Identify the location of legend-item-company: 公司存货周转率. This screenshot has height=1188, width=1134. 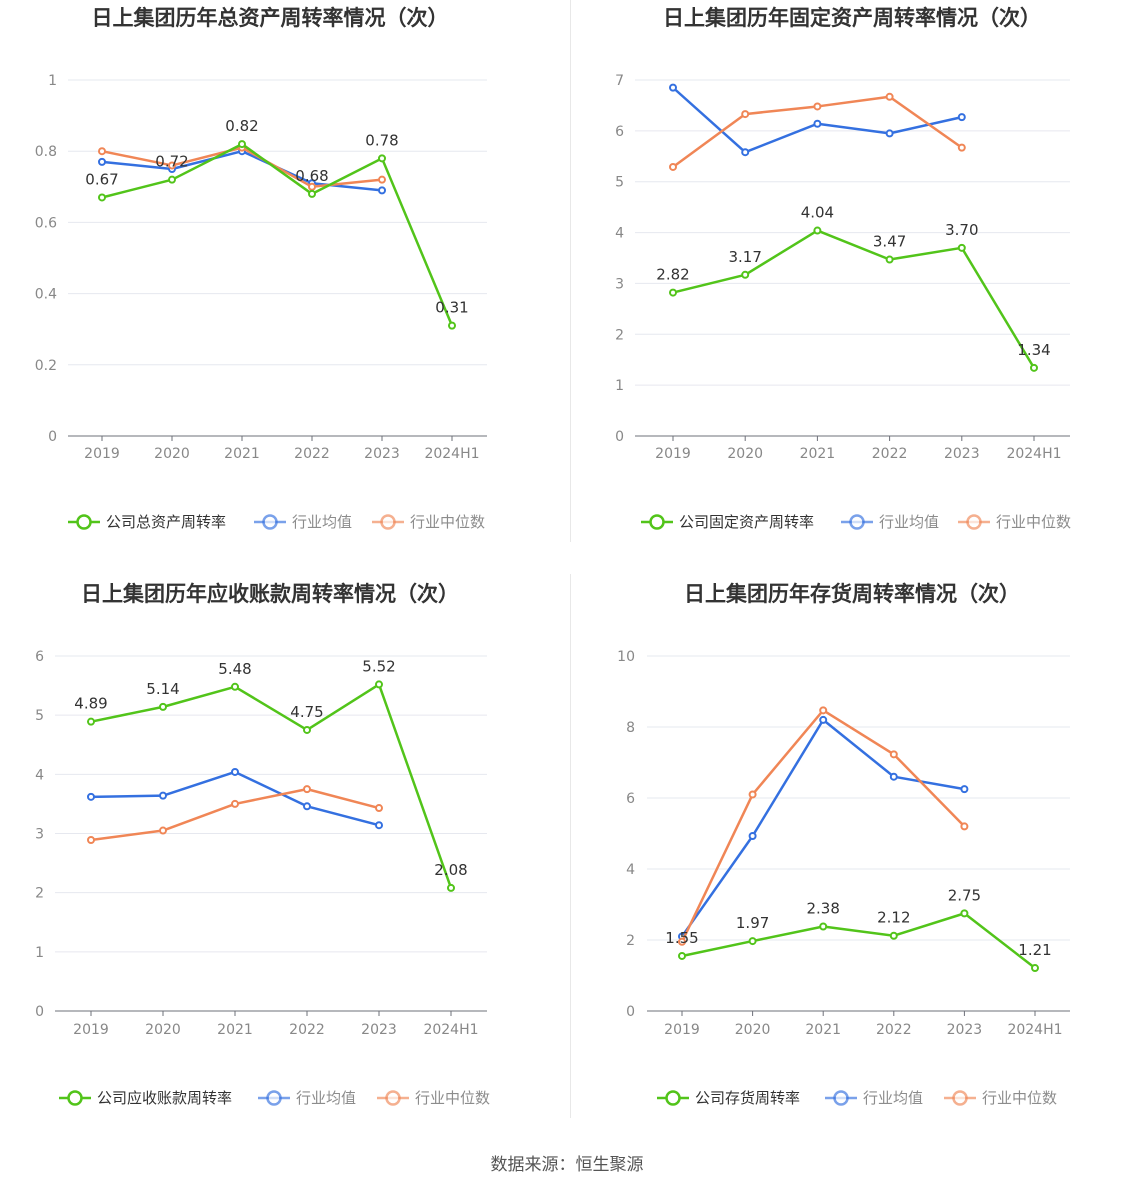
(728, 1098).